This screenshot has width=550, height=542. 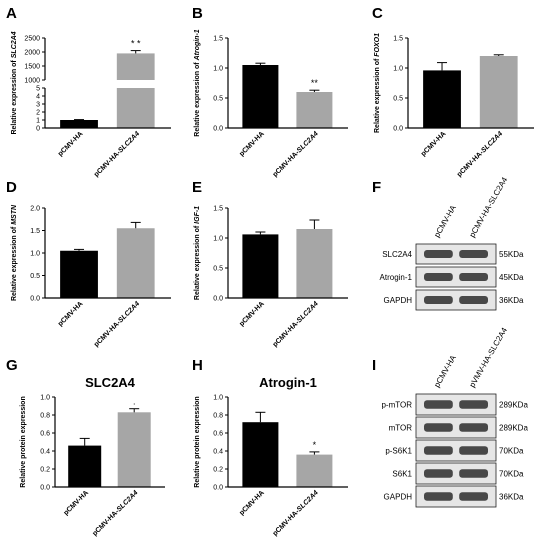 What do you see at coordinates (32, 67) in the screenshot?
I see `y-tick-label: 1500` at bounding box center [32, 67].